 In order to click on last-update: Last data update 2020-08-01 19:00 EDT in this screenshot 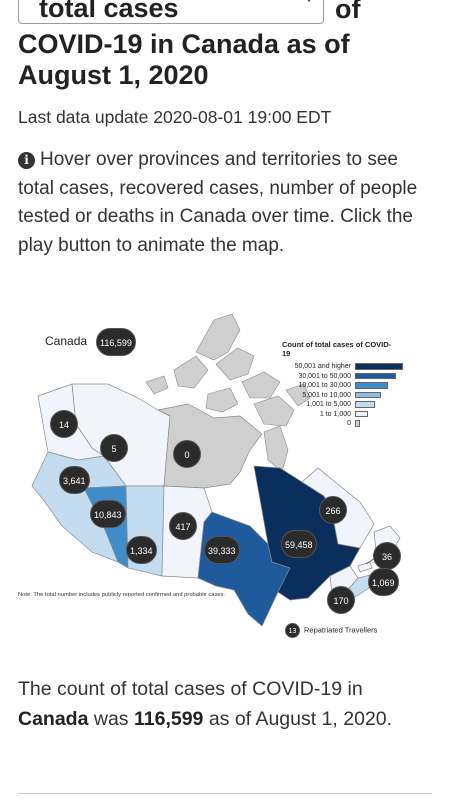, I will do `click(175, 117)`.